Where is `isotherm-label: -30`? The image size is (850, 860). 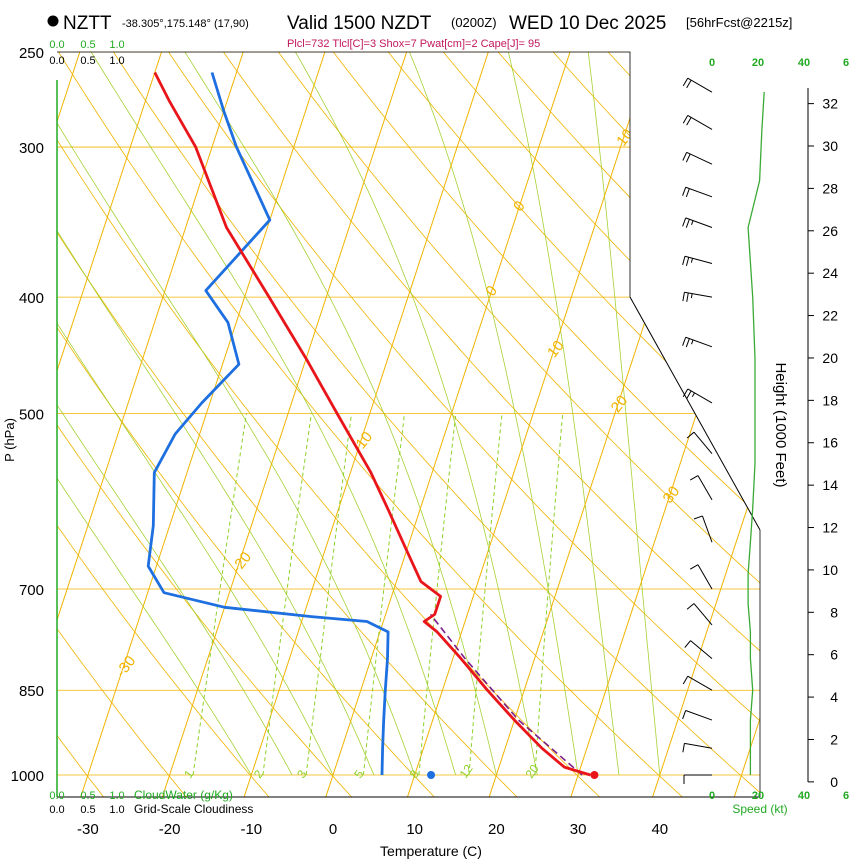 isotherm-label: -30 is located at coordinates (126, 667).